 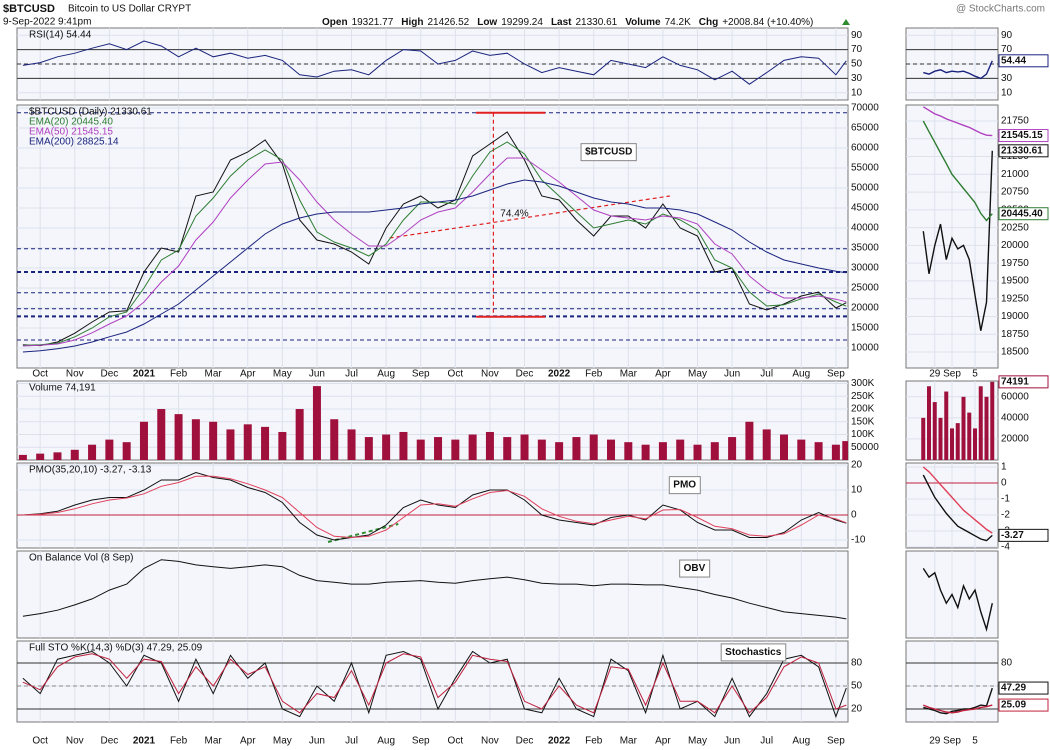 What do you see at coordinates (351, 374) in the screenshot?
I see `x-tick-label: Jul` at bounding box center [351, 374].